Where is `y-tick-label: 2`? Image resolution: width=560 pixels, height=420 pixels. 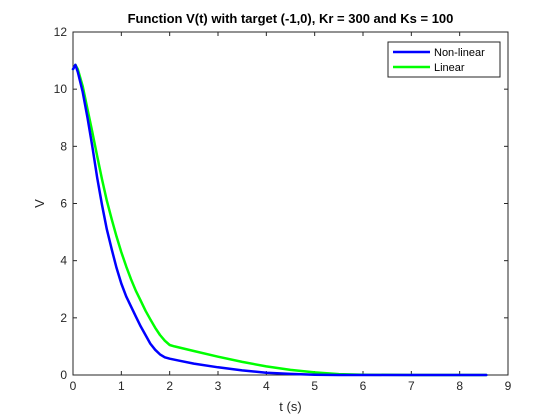
y-tick-label: 2 is located at coordinates (63, 318).